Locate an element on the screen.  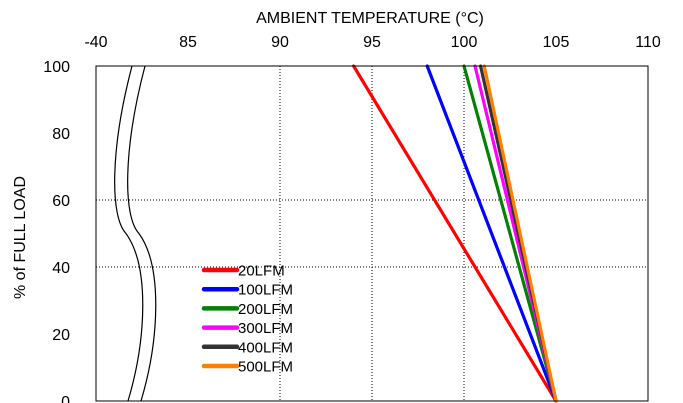
y-tick-label: 0 is located at coordinates (65, 398).